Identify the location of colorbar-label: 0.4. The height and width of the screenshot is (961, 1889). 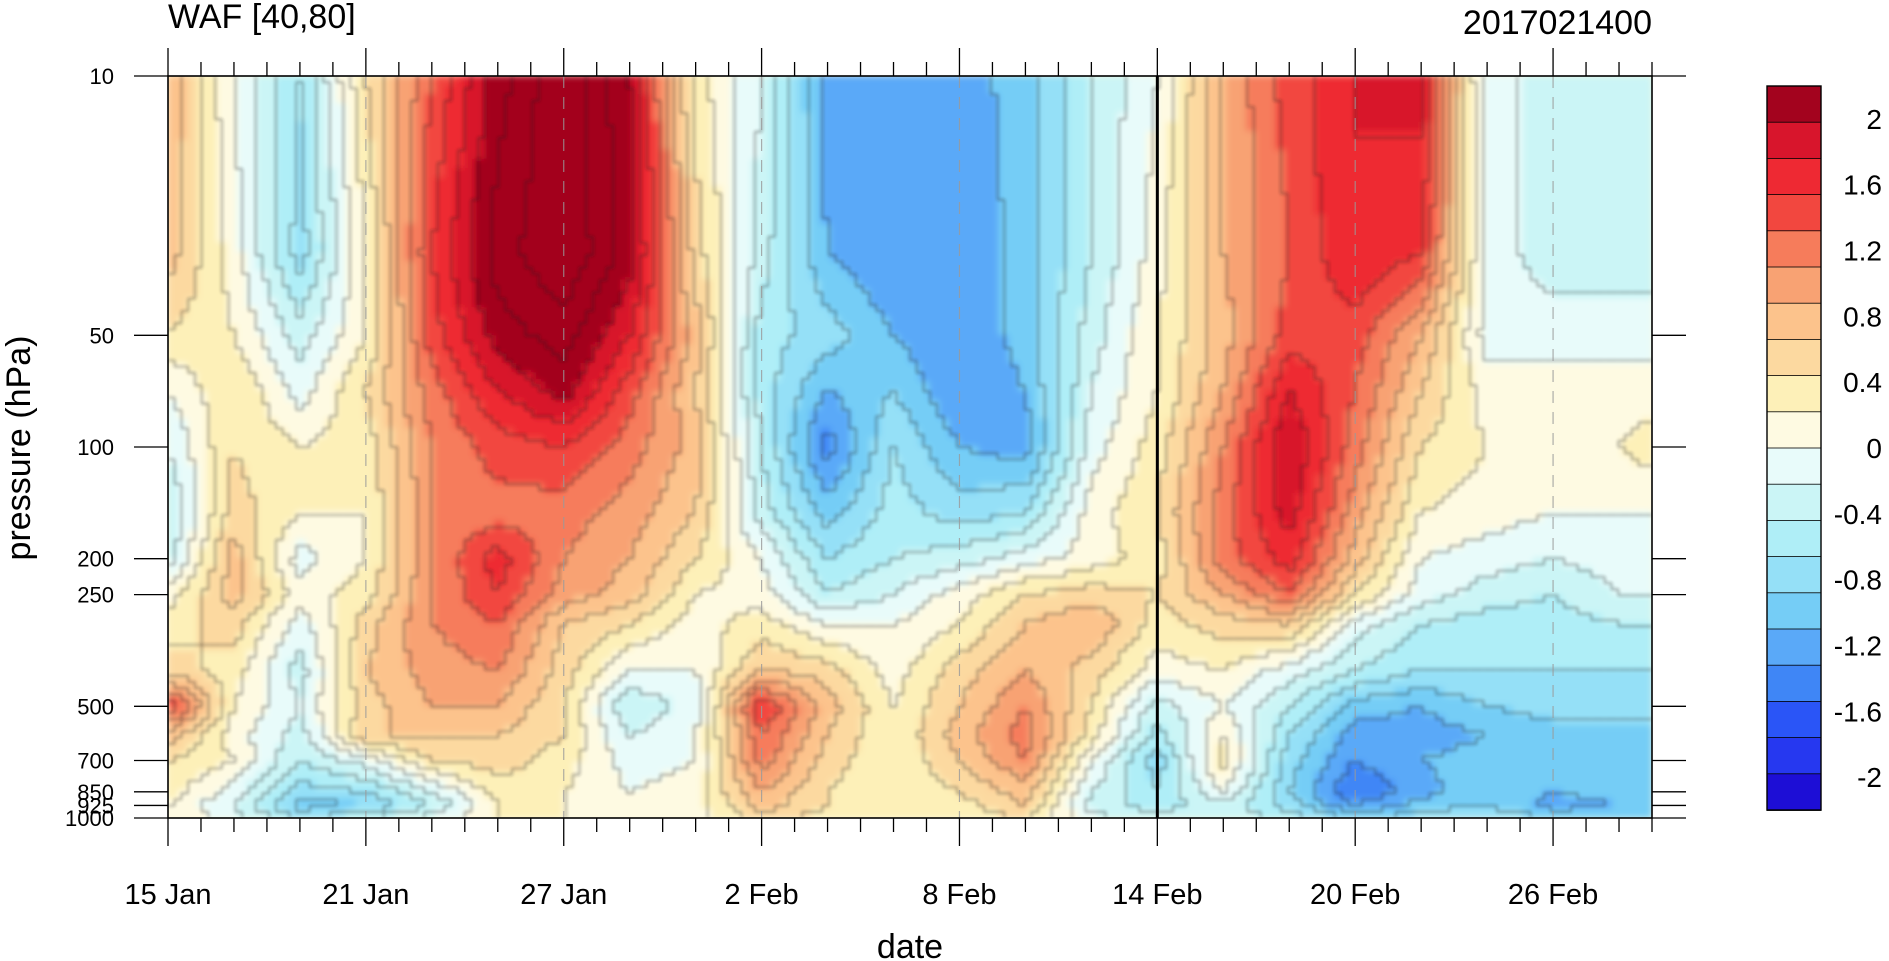
(1862, 382).